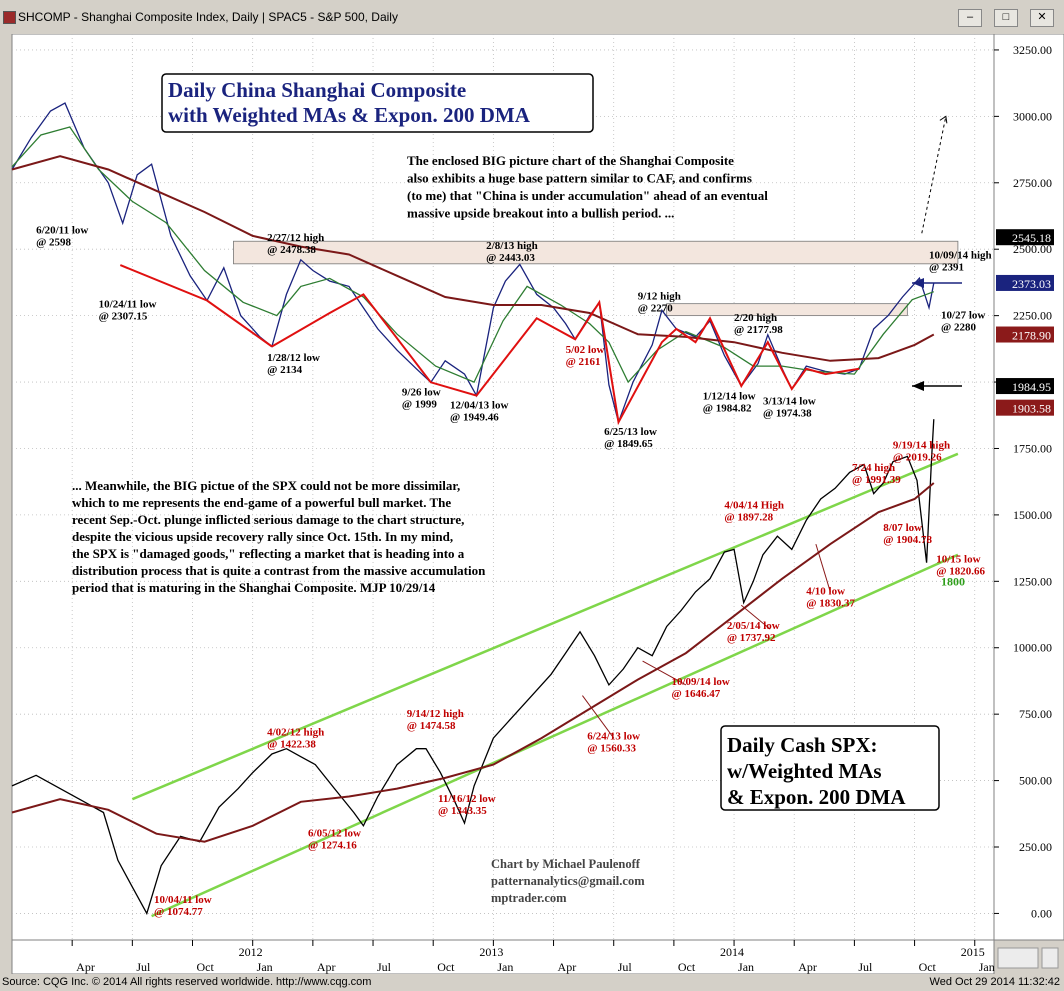  Describe the element at coordinates (1032, 648) in the screenshot. I see `y-tick-label: 1000.00` at that location.